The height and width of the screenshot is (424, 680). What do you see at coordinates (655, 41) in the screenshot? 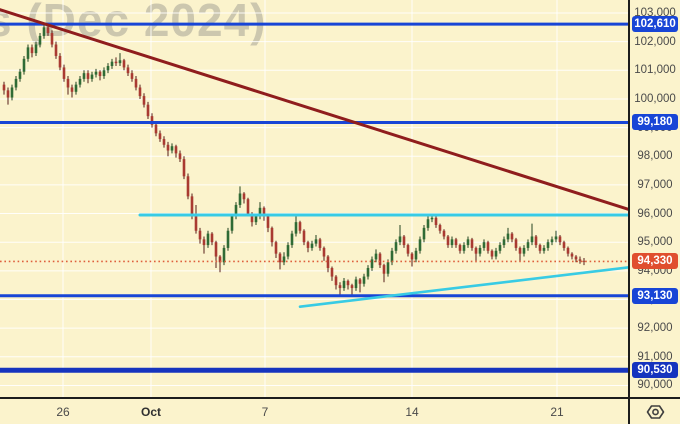
I see `price-tick-label: 102,000` at bounding box center [655, 41].